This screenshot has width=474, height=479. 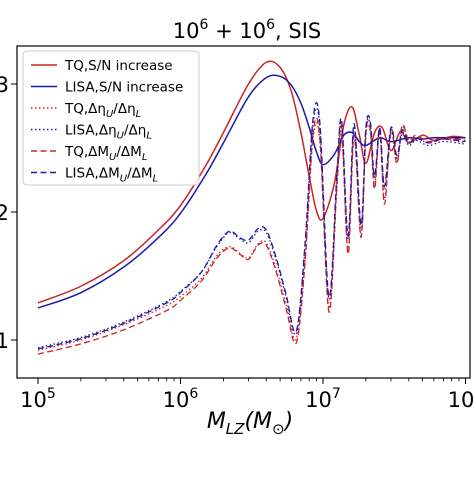 I want to click on x-tick-label: 107, so click(x=323, y=399).